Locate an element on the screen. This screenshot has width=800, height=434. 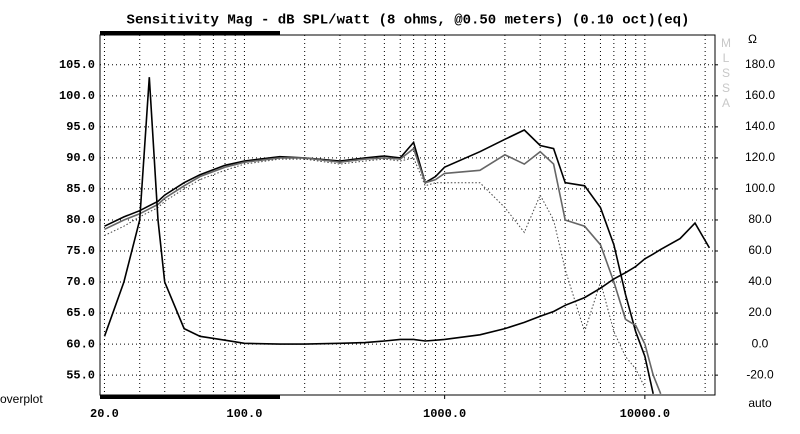
y-tick-label: 55.0 is located at coordinates (80, 375).